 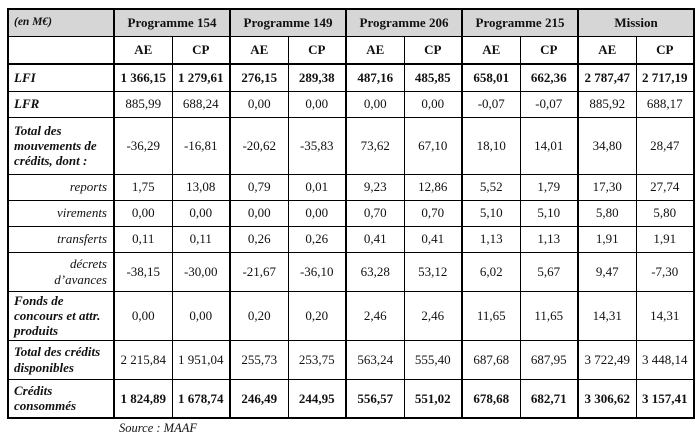 What do you see at coordinates (491, 145) in the screenshot?
I see `value-cell: 18,10` at bounding box center [491, 145].